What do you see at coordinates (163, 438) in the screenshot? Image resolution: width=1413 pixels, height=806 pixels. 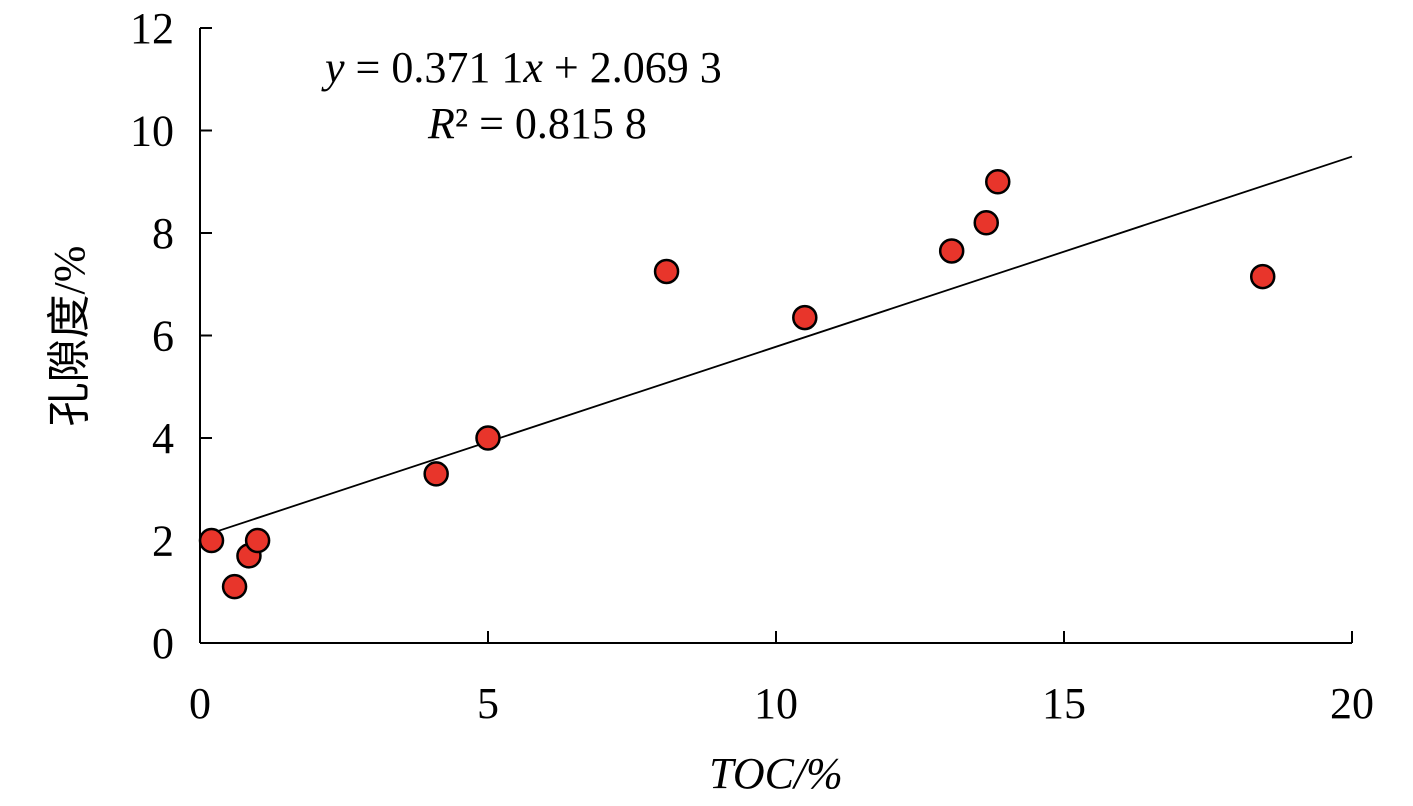 I see `y-tick-label: 4` at bounding box center [163, 438].